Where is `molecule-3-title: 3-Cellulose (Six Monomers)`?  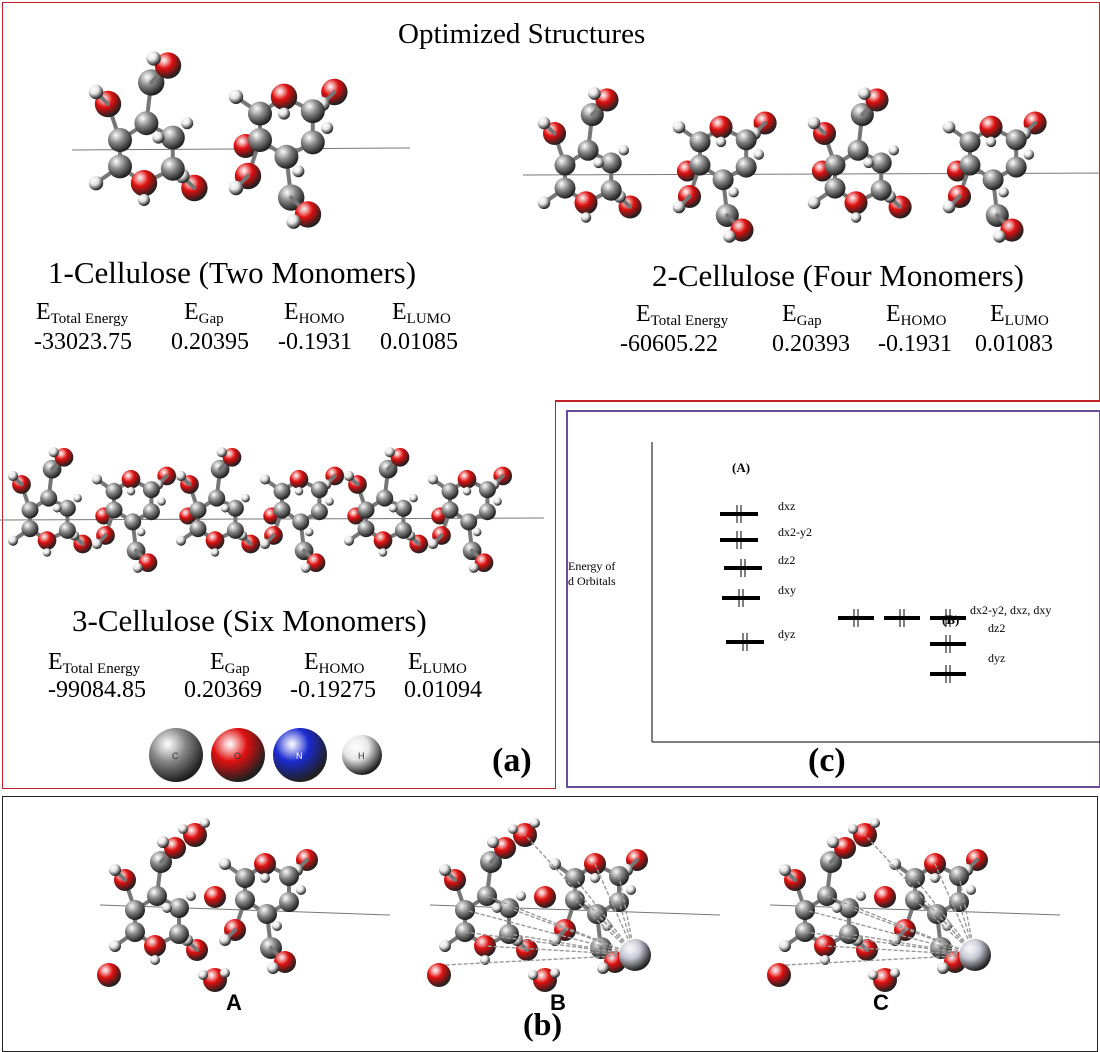
molecule-3-title: 3-Cellulose (Six Monomers) is located at coordinates (249, 620).